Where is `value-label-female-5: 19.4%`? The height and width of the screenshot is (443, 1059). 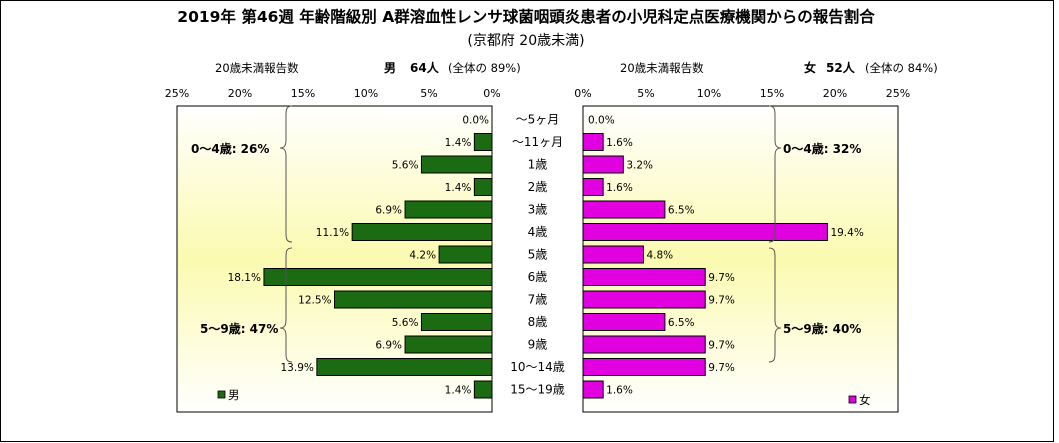 value-label-female-5: 19.4% is located at coordinates (846, 233).